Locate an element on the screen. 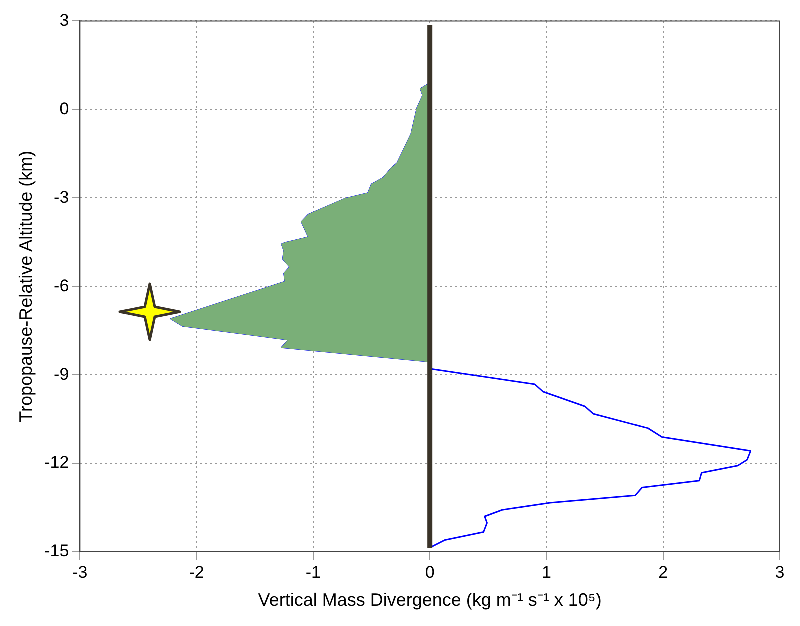 The image size is (800, 626). y-tick-label: 0 is located at coordinates (65, 108).